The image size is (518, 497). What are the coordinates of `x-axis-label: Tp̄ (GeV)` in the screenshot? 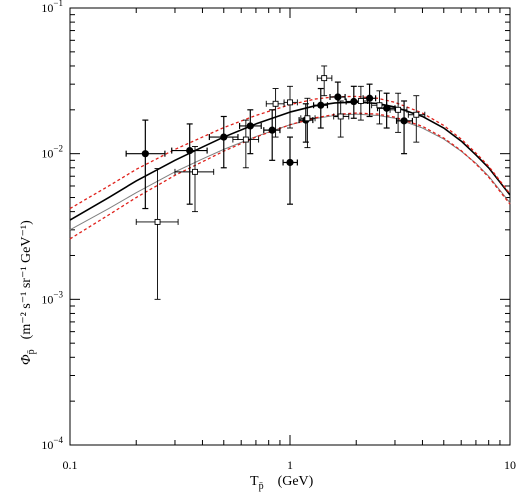 It's located at (282, 483).